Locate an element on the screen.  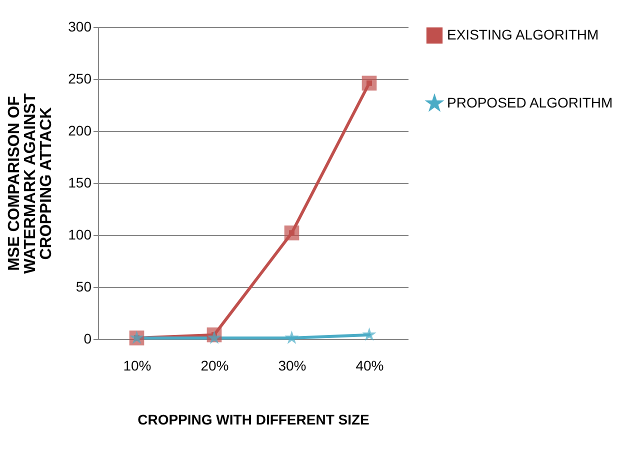
y-tick-label: 300 is located at coordinates (80, 26).